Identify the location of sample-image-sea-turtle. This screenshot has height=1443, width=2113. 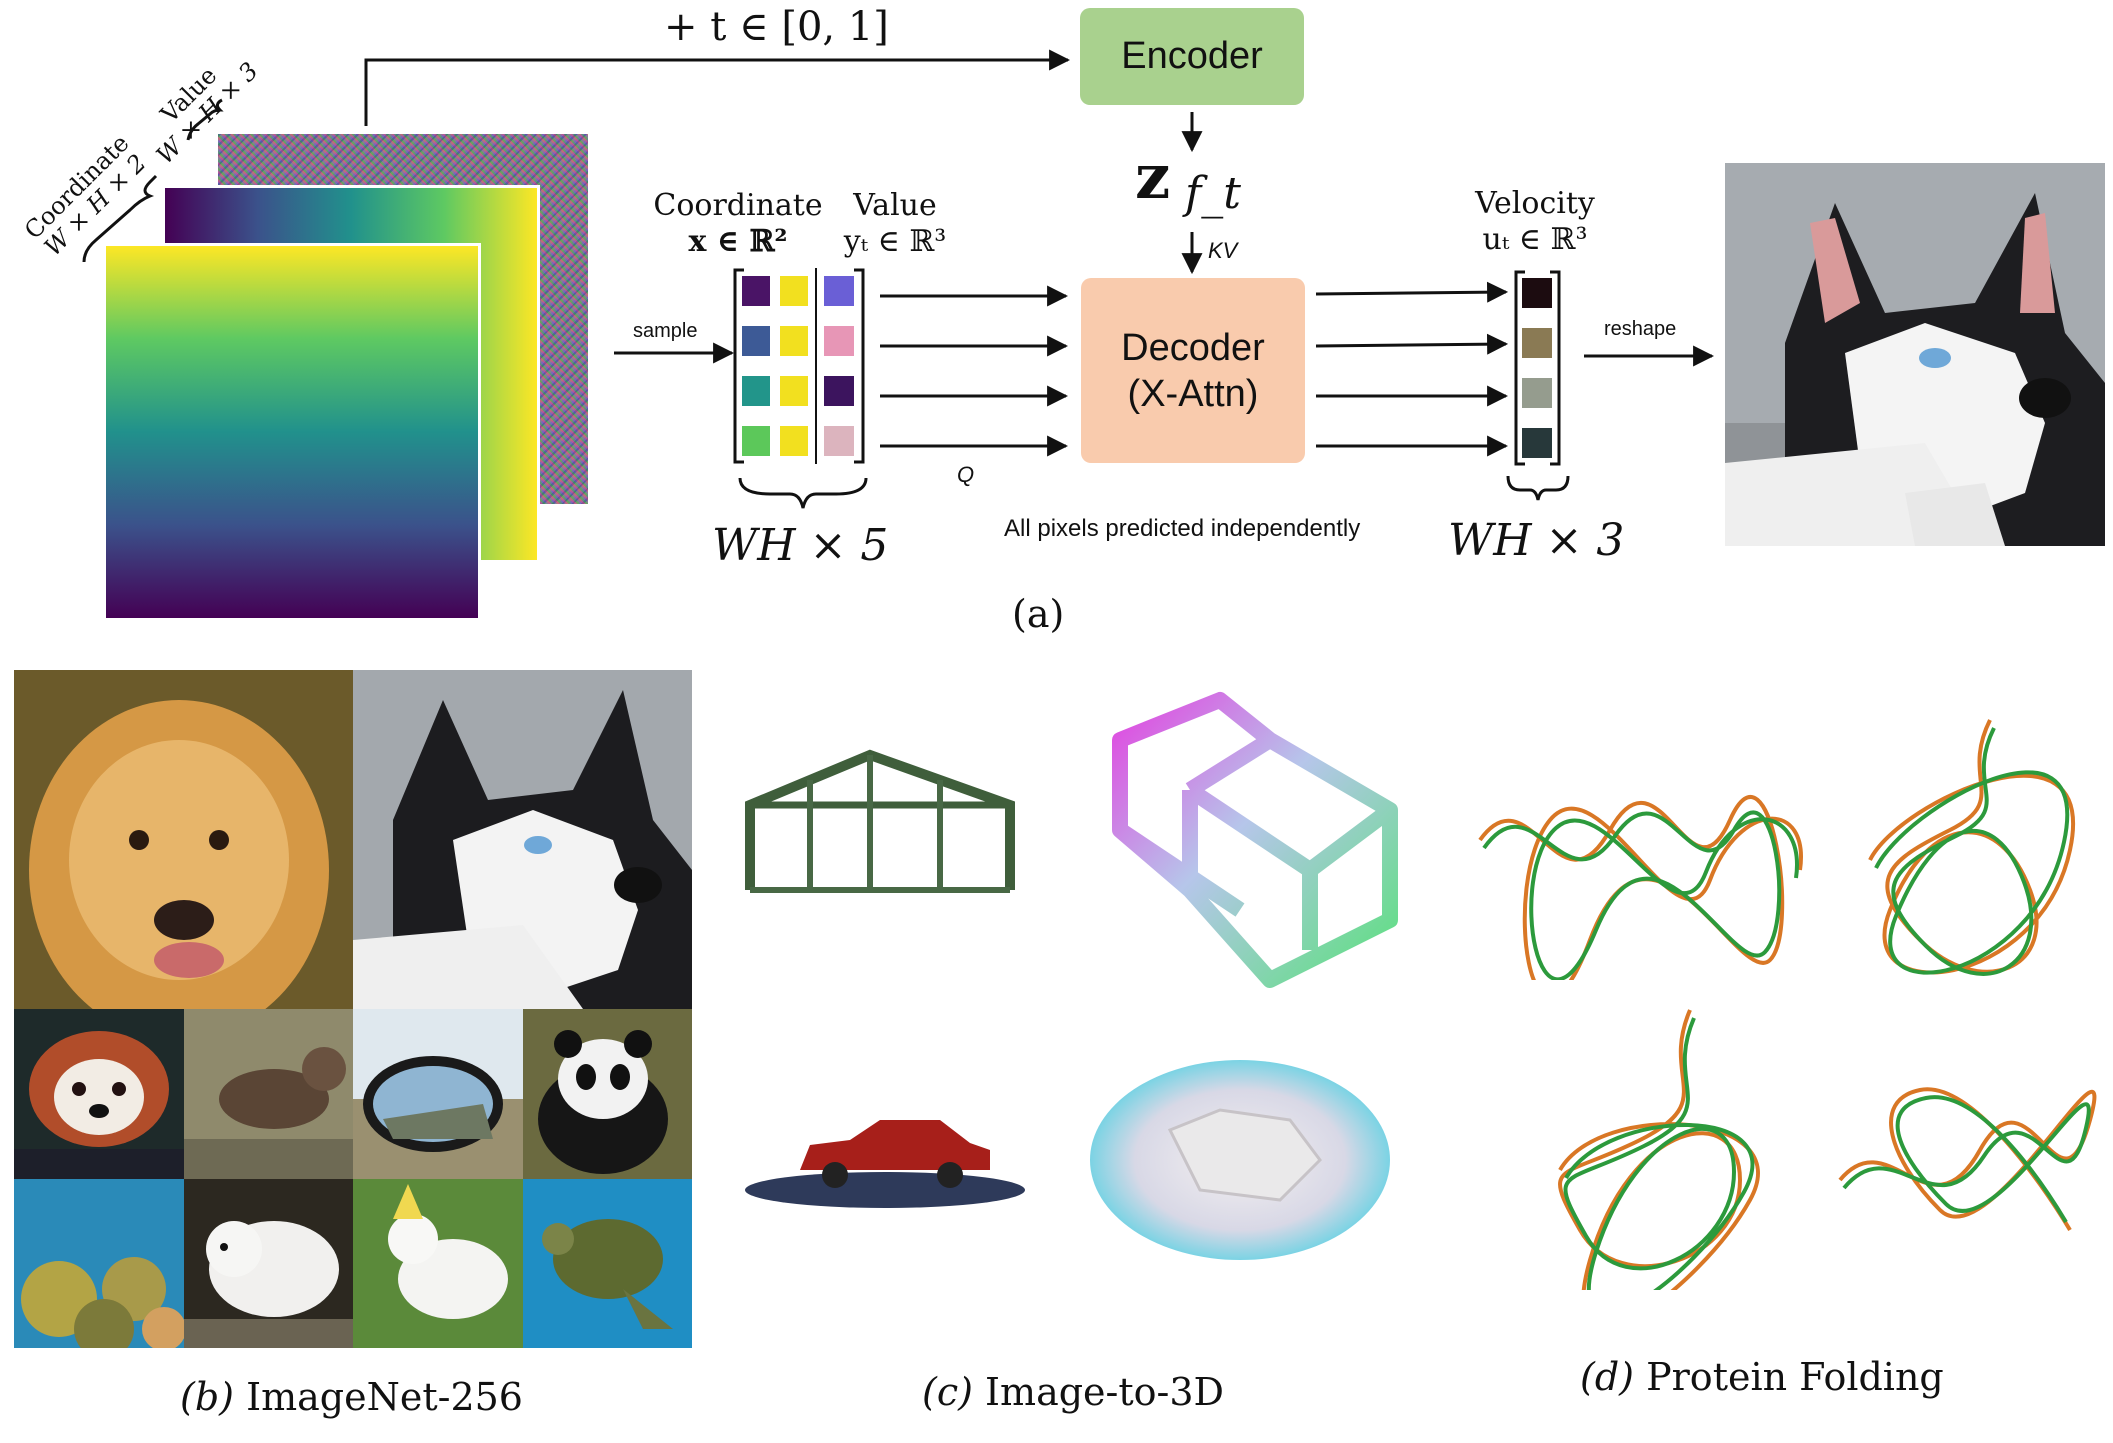
(607, 1263).